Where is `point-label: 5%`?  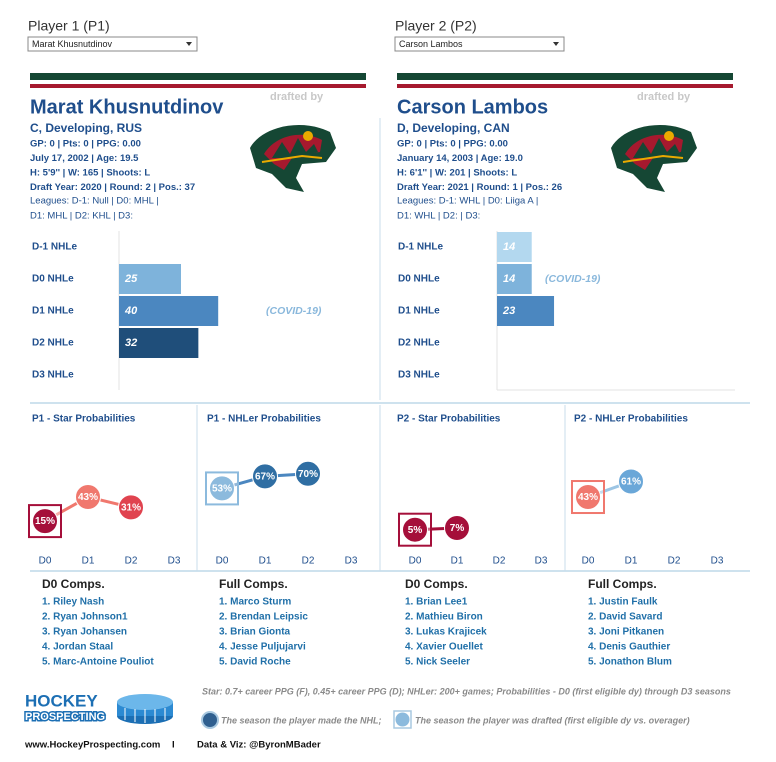 point-label: 5% is located at coordinates (415, 530).